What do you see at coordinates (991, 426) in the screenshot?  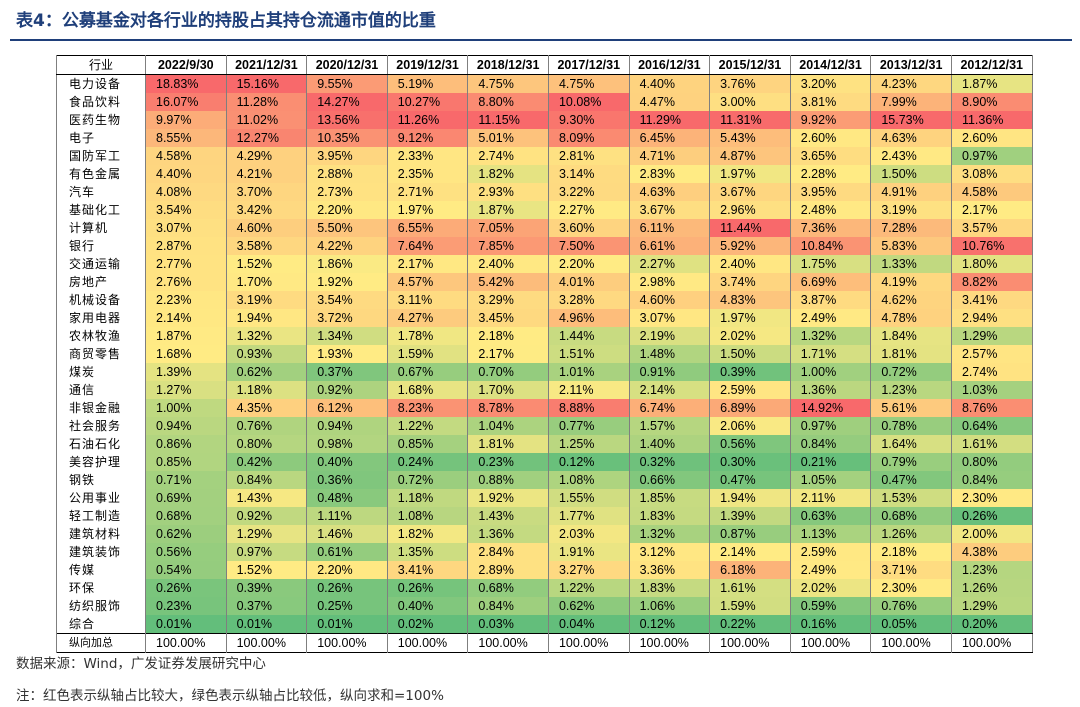 I see `table-cell: 0.64%` at bounding box center [991, 426].